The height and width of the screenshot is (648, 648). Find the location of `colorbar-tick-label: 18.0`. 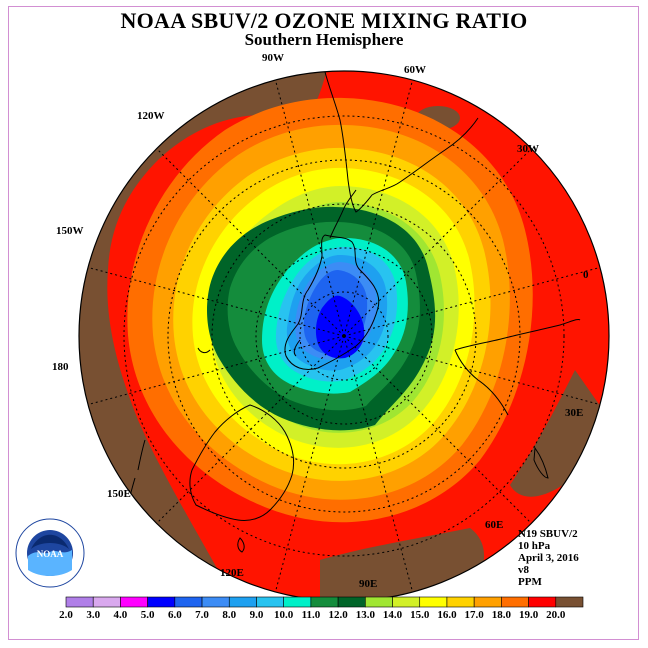

colorbar-tick-label: 18.0 is located at coordinates (502, 615).